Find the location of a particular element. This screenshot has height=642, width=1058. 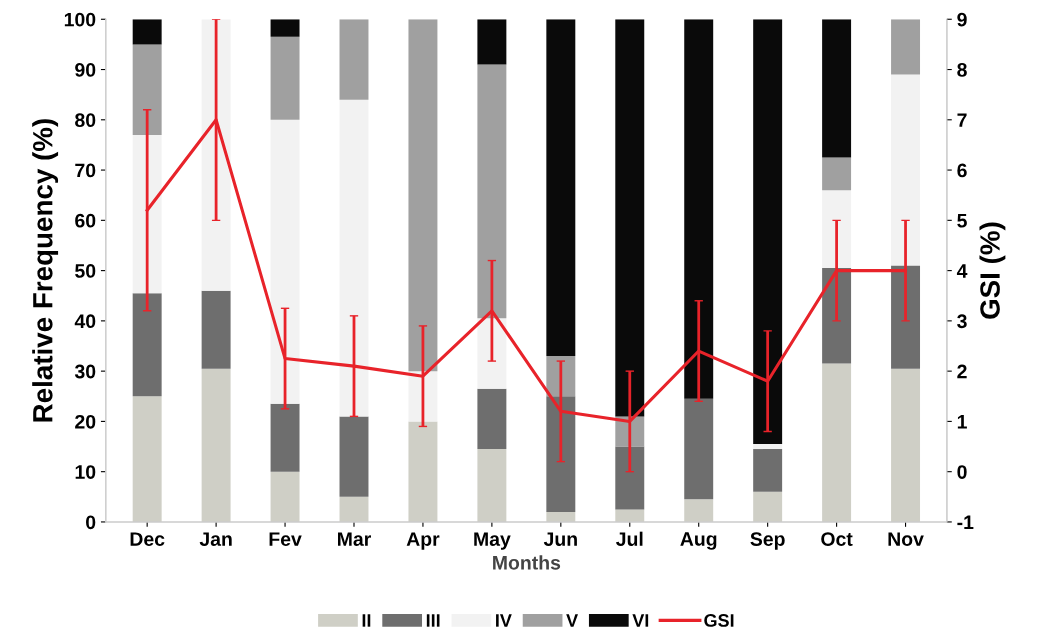

x-tick-label: Aug is located at coordinates (698, 541).